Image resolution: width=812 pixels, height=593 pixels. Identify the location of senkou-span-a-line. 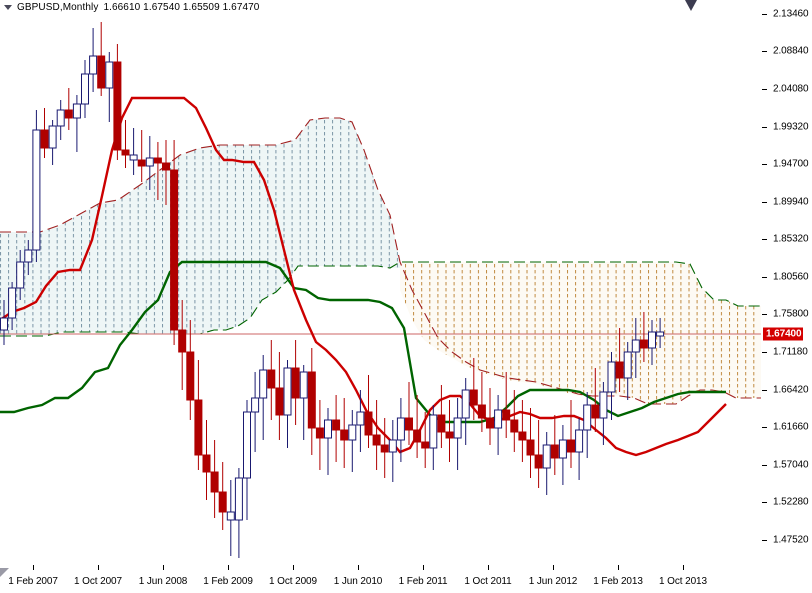
(380, 299).